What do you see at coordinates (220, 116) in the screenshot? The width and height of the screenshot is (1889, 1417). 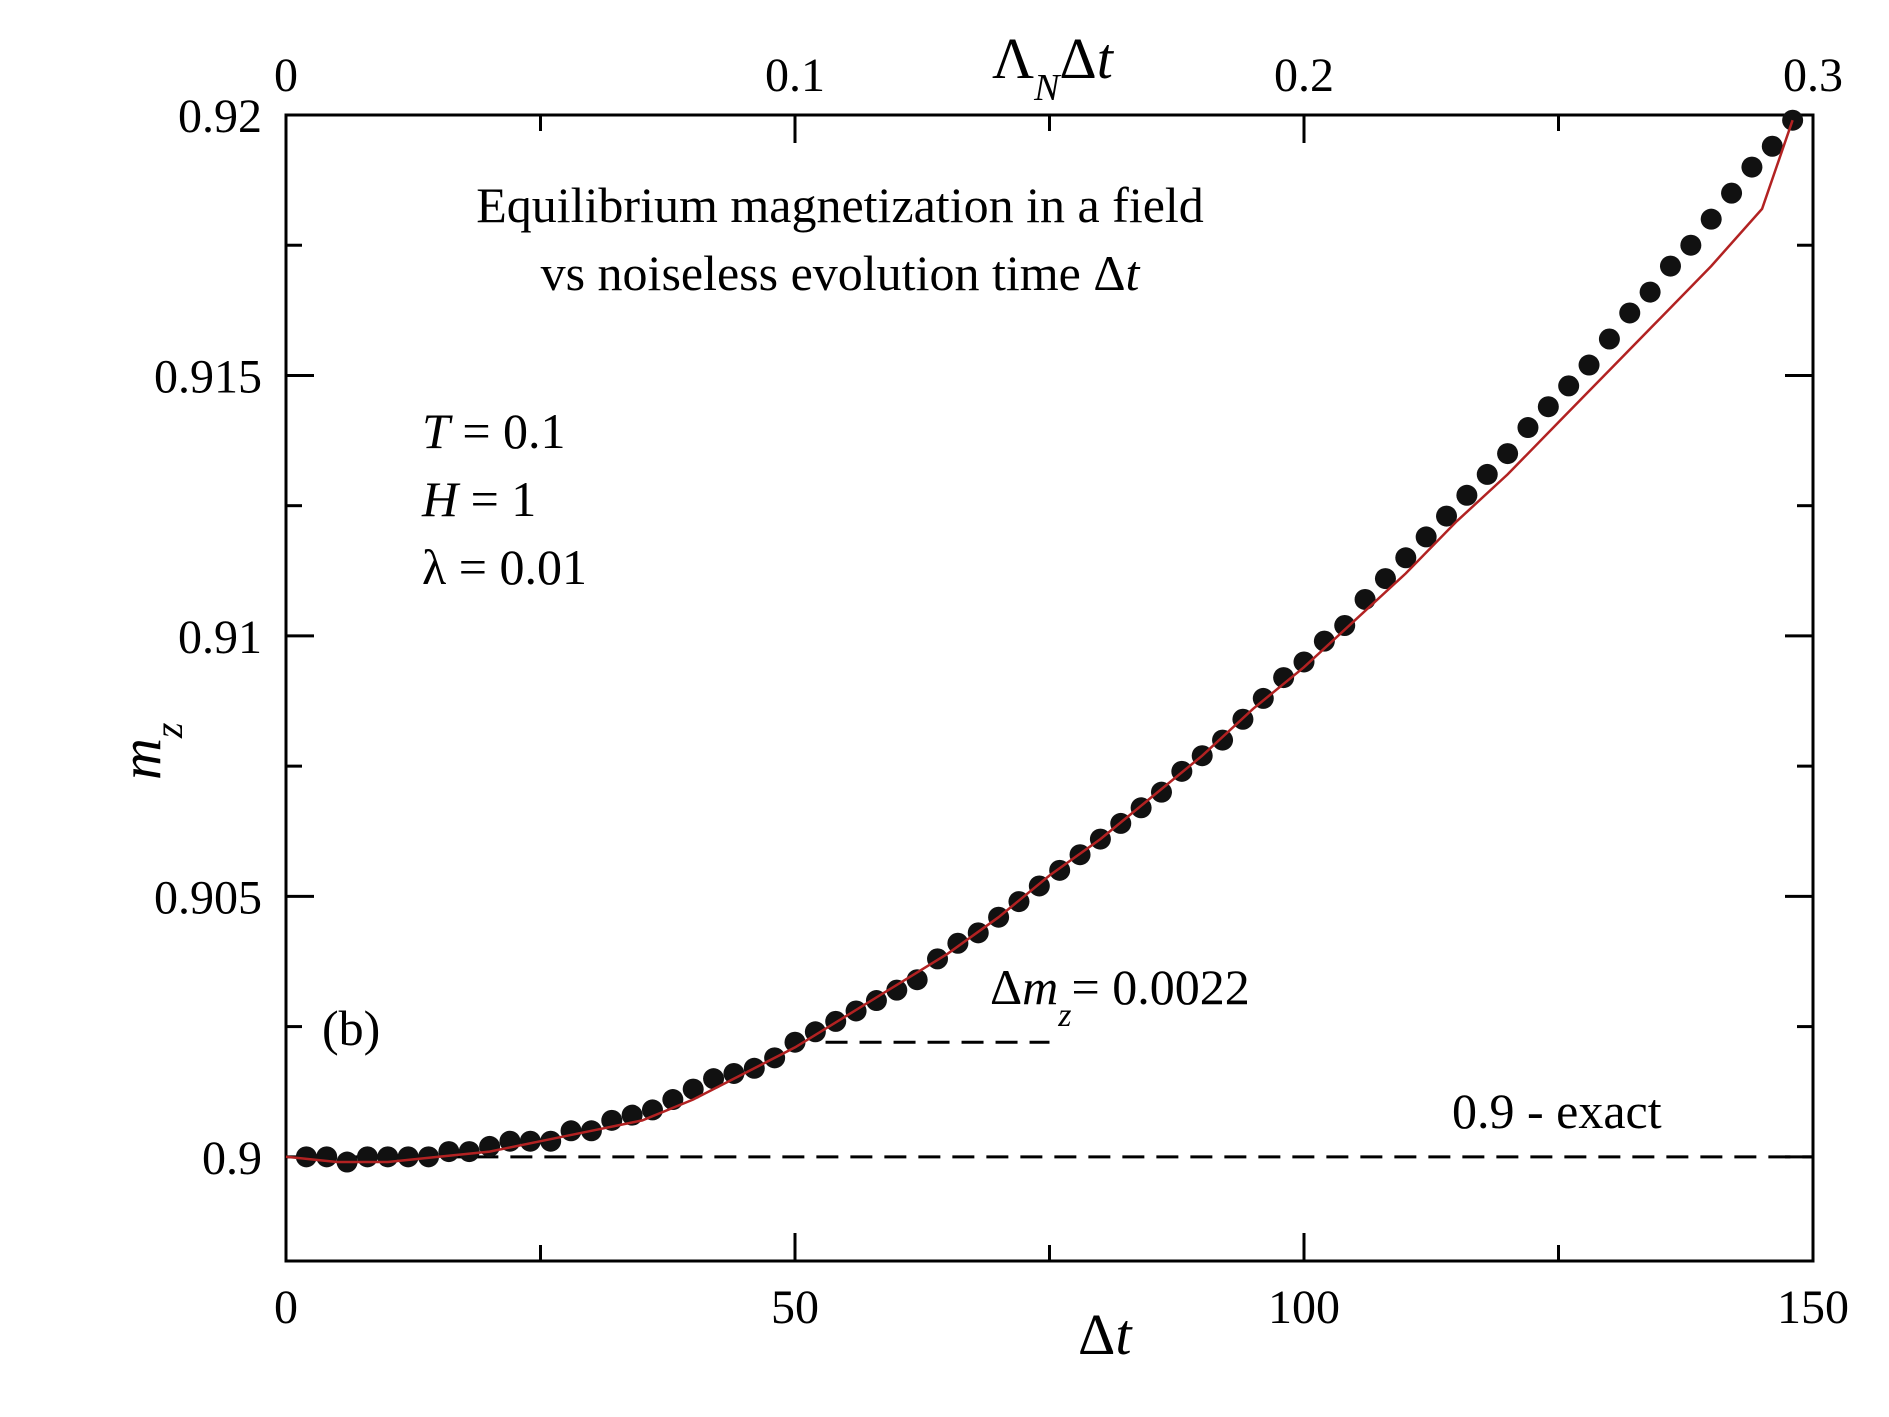 I see `y-tick-label: 0.92` at bounding box center [220, 116].